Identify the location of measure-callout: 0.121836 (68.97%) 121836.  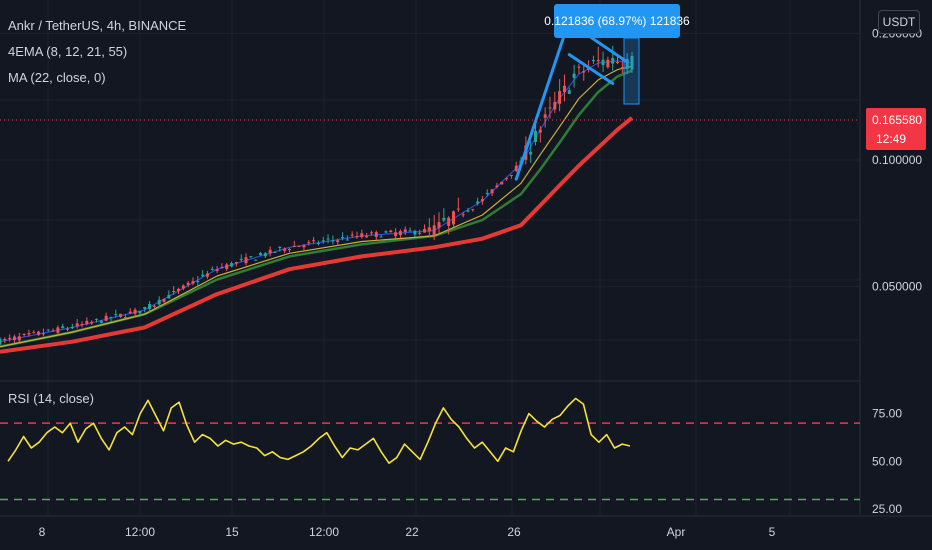
(617, 21).